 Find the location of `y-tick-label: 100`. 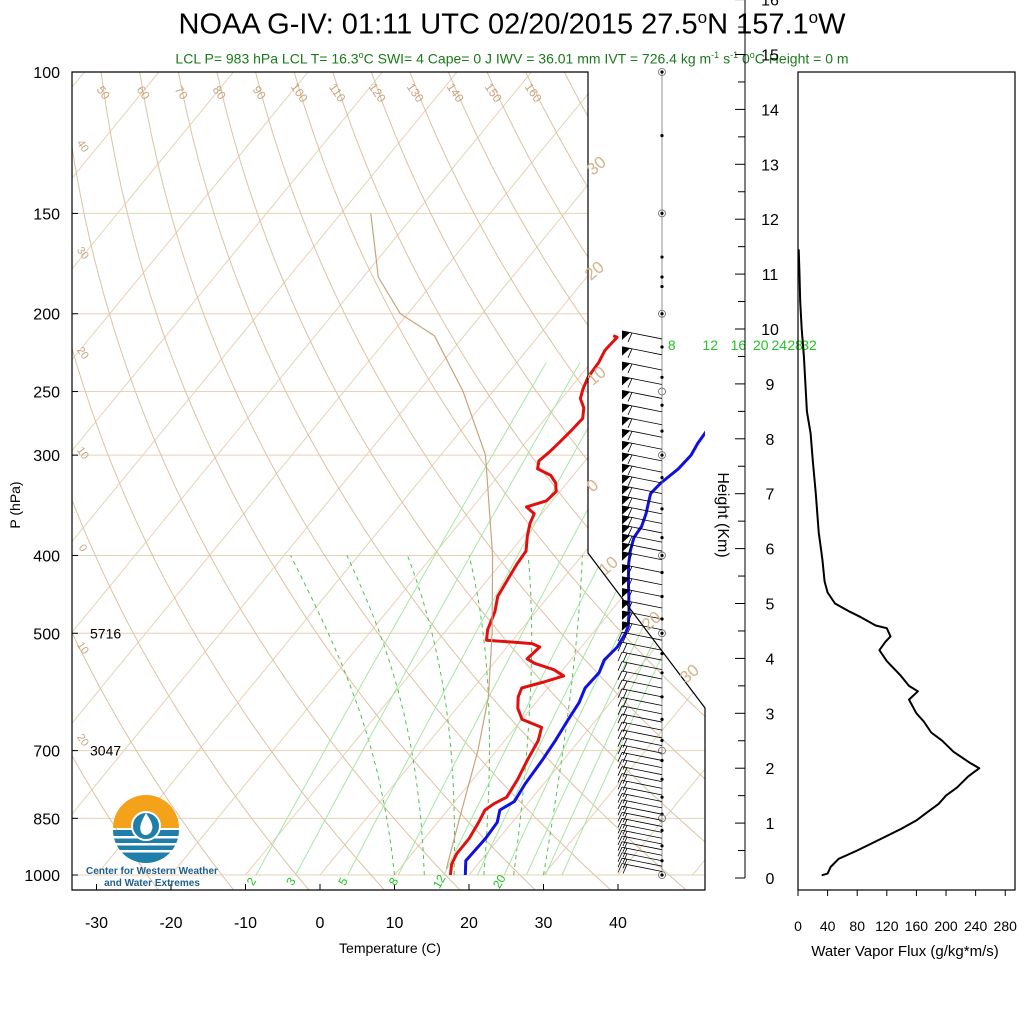

y-tick-label: 100 is located at coordinates (46, 73).